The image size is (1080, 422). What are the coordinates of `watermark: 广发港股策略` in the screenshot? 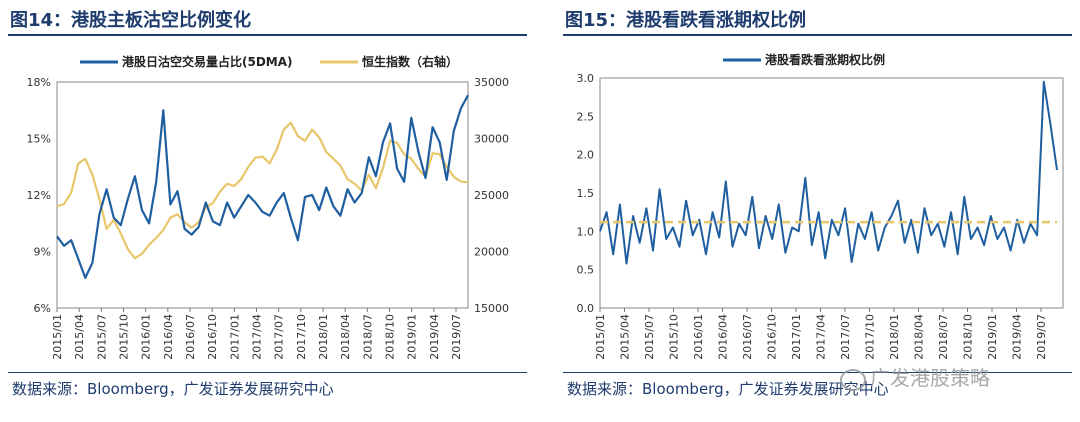 It's located at (915, 376).